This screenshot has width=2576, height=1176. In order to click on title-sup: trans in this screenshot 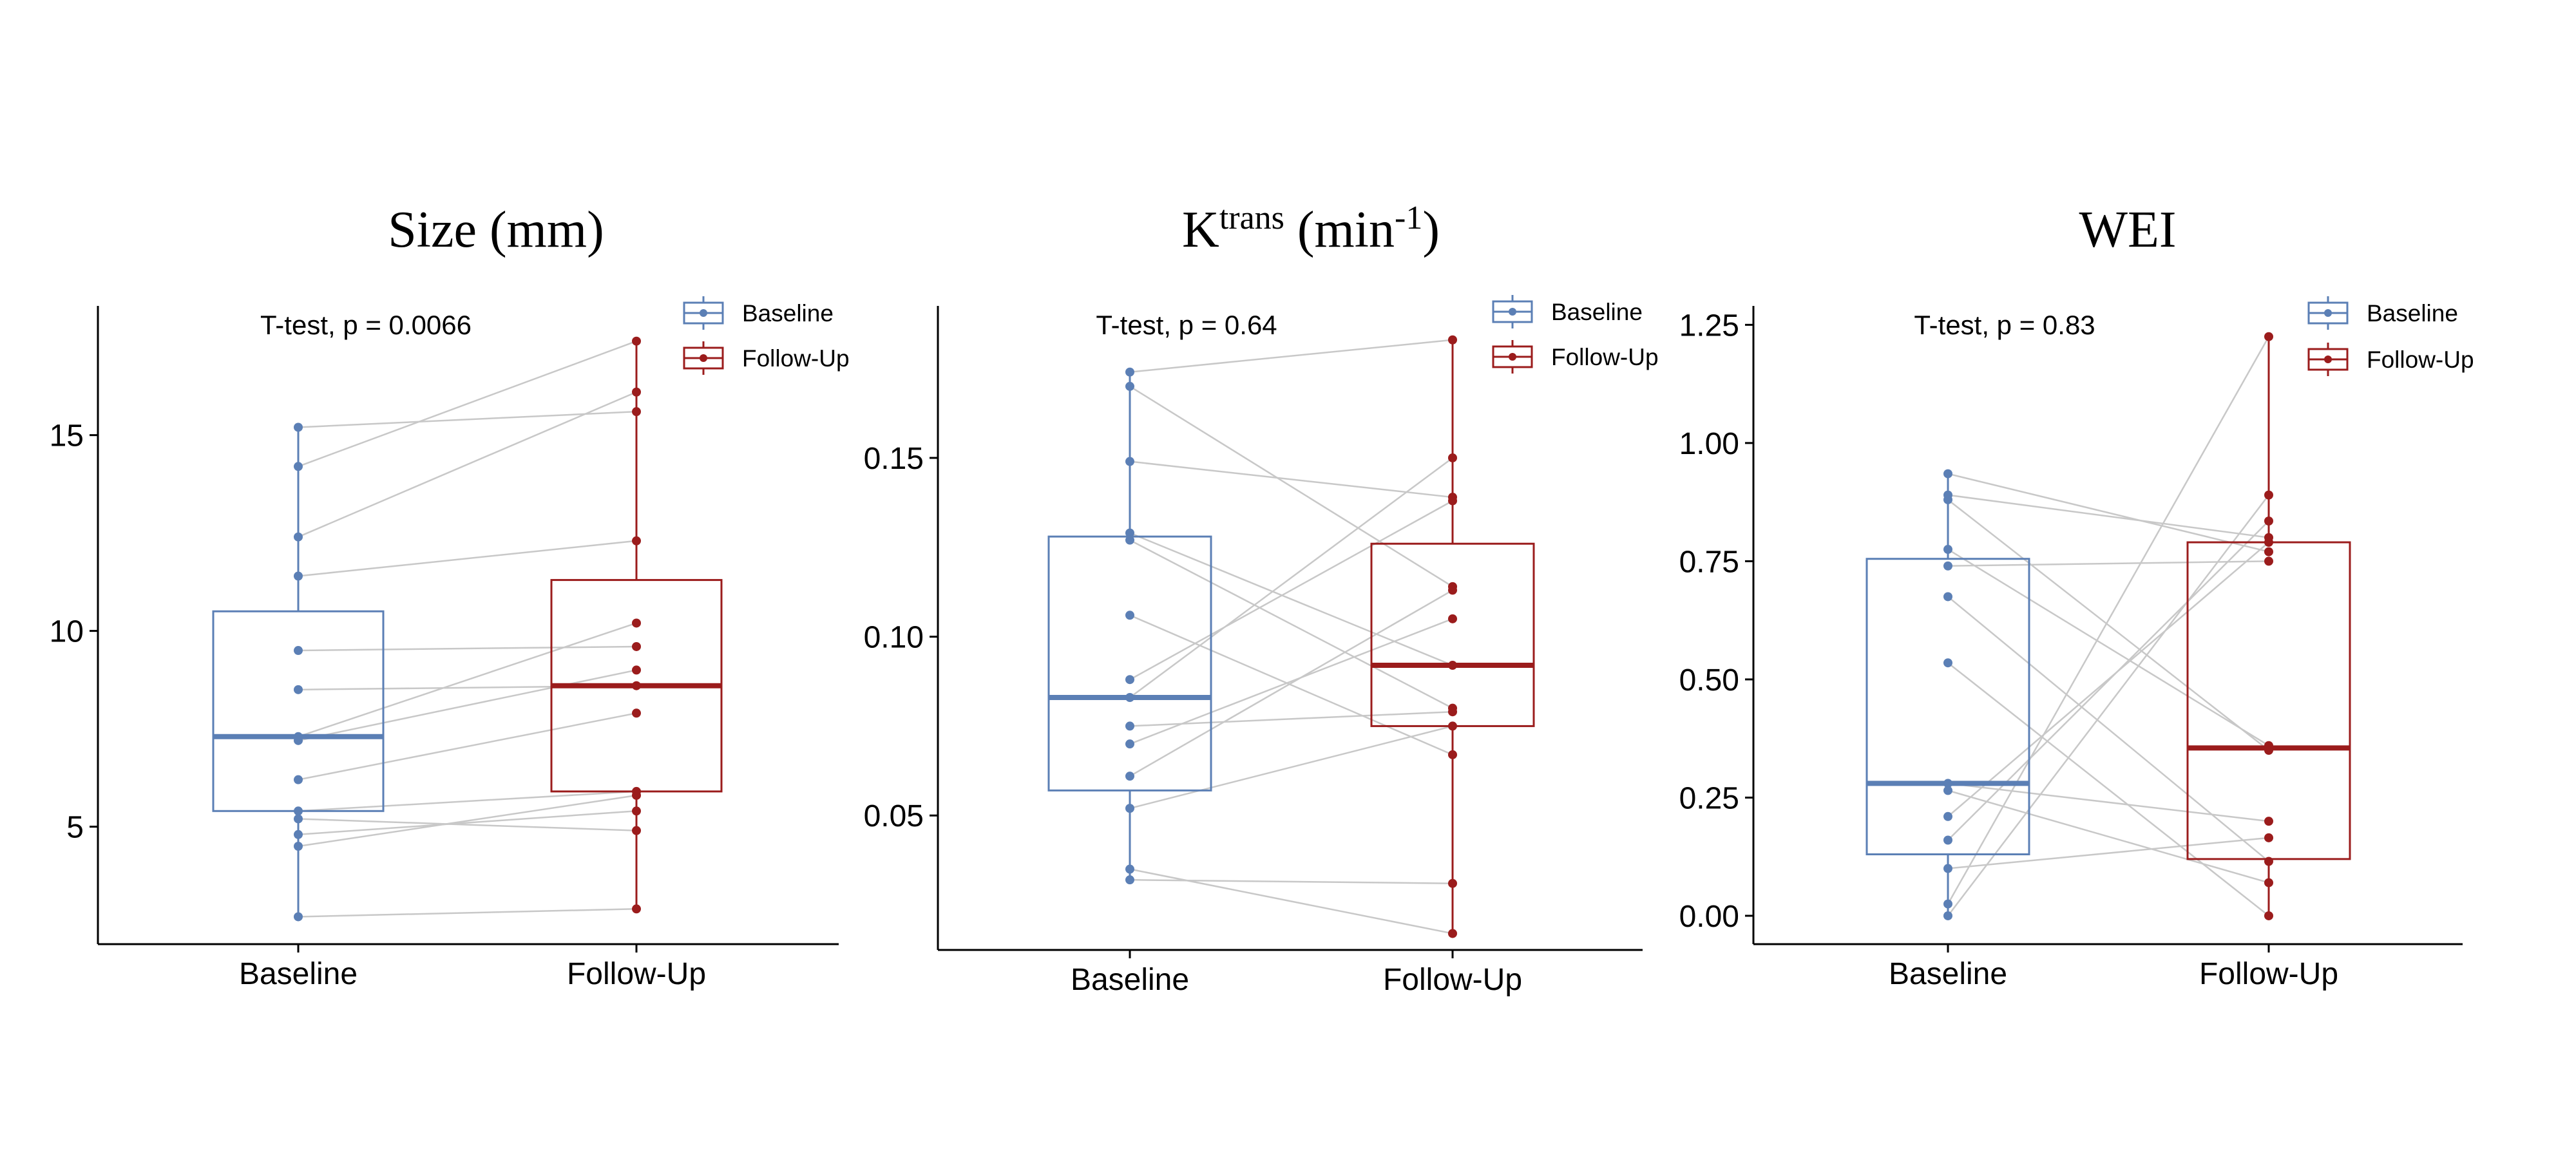, I will do `click(1251, 218)`.